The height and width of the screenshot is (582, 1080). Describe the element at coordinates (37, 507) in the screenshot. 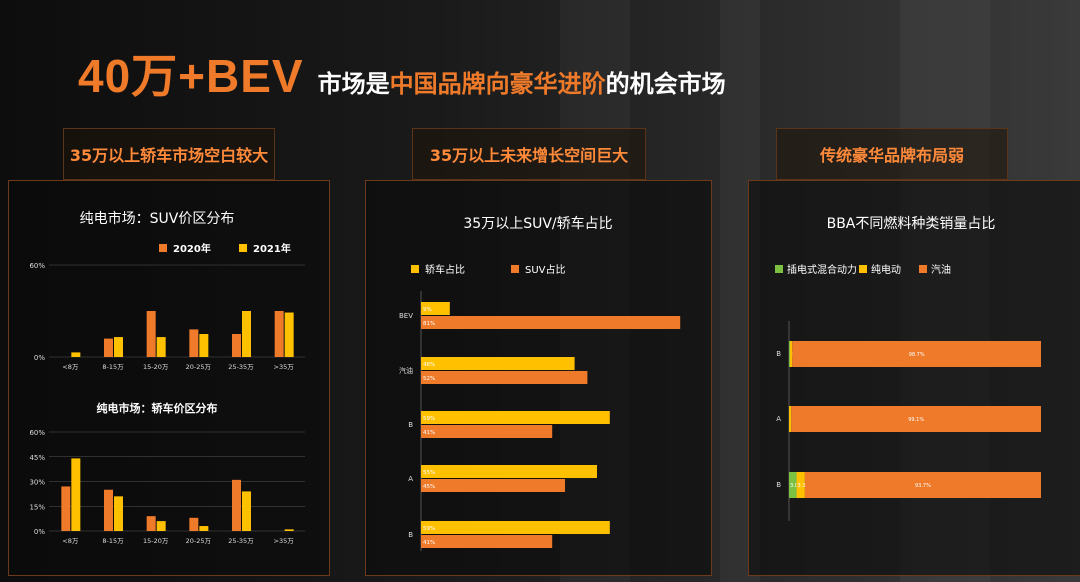

I see `y-tick-label: 15%` at that location.